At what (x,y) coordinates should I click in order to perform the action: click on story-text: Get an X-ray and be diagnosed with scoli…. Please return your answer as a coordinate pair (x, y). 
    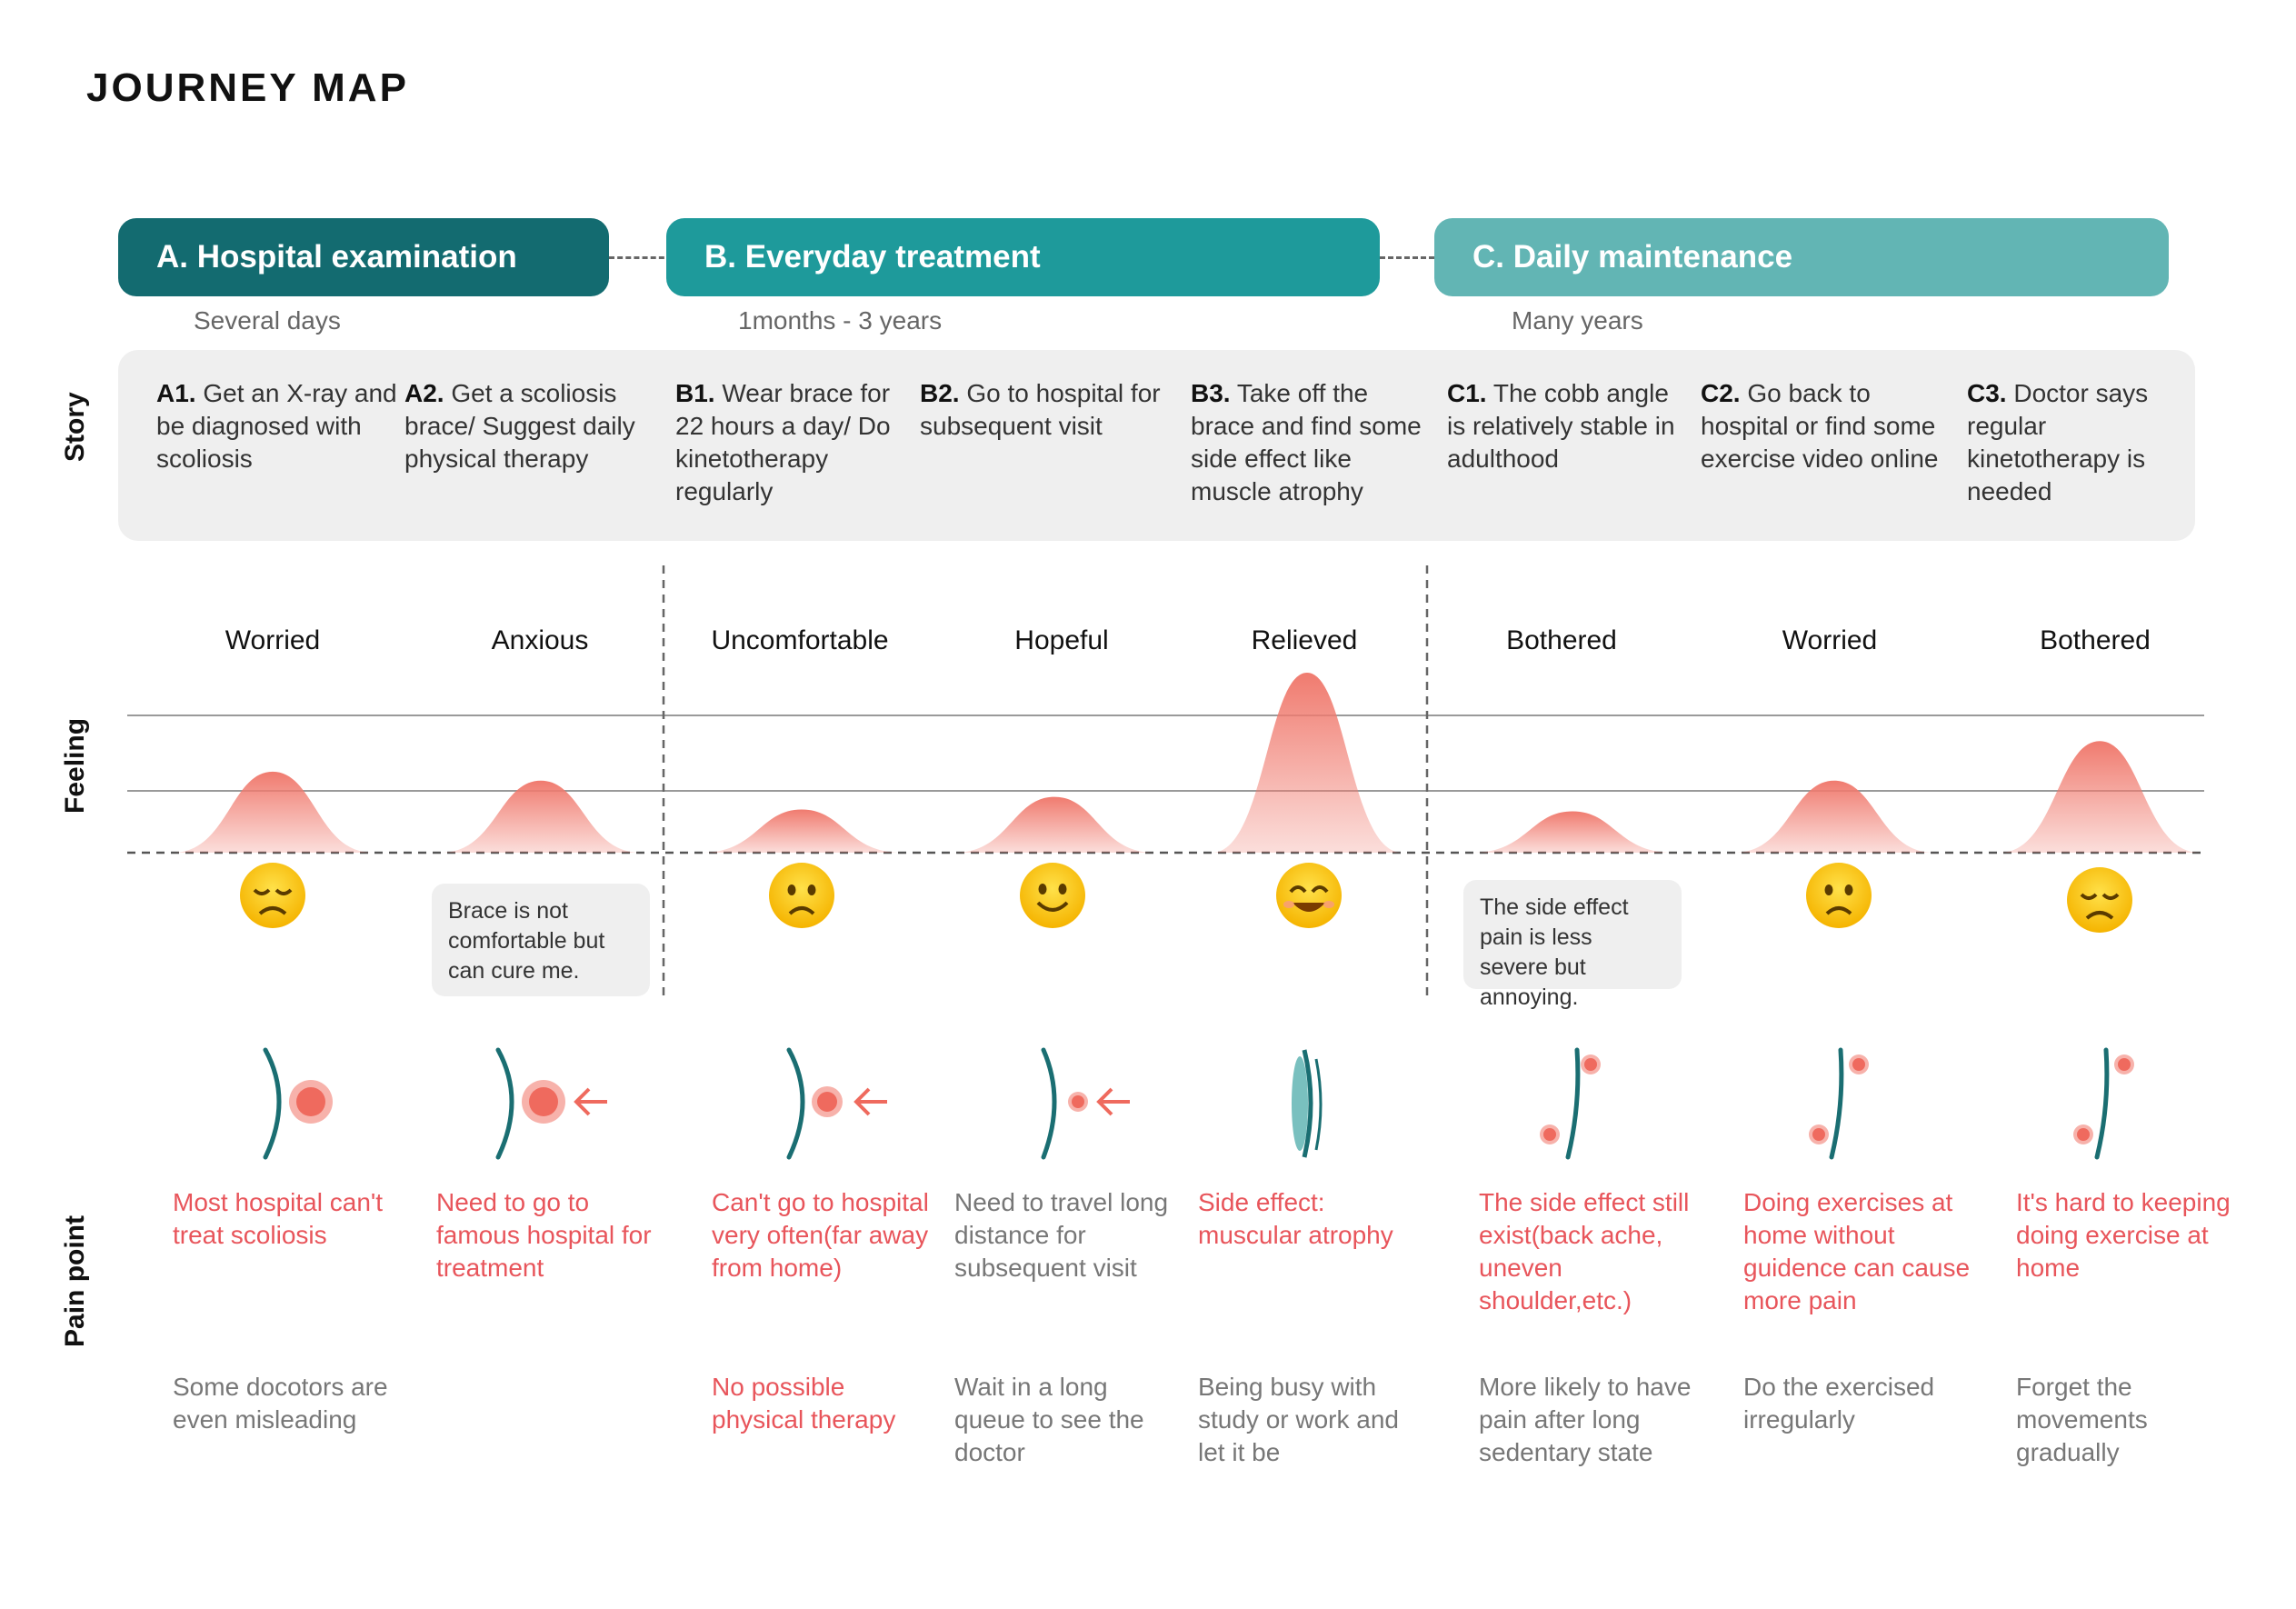
    Looking at the image, I should click on (276, 426).